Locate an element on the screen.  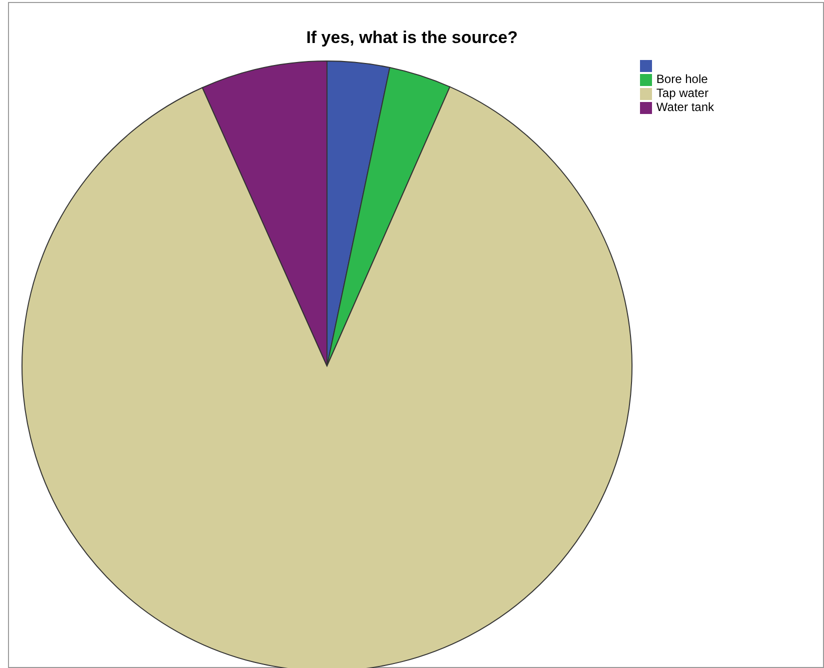
chart-title: If yes, what is the source? is located at coordinates (412, 38).